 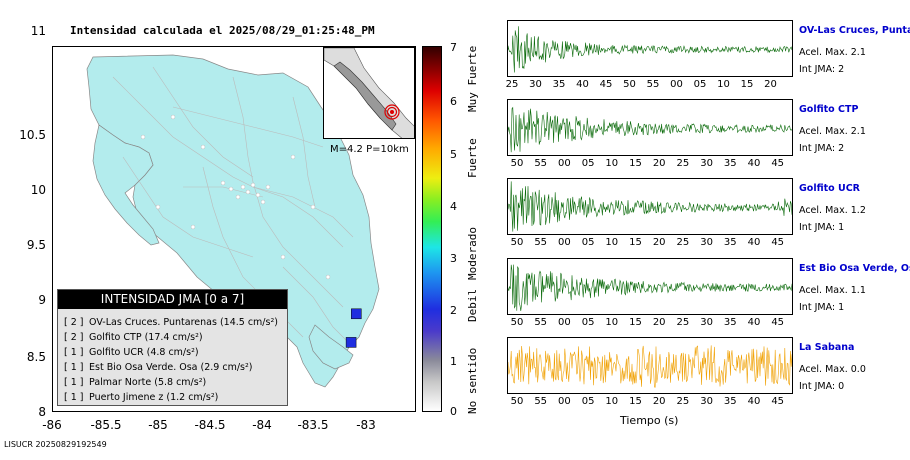 What do you see at coordinates (248, 322) in the screenshot?
I see `legend-value: (14.5 cm/s²)` at bounding box center [248, 322].